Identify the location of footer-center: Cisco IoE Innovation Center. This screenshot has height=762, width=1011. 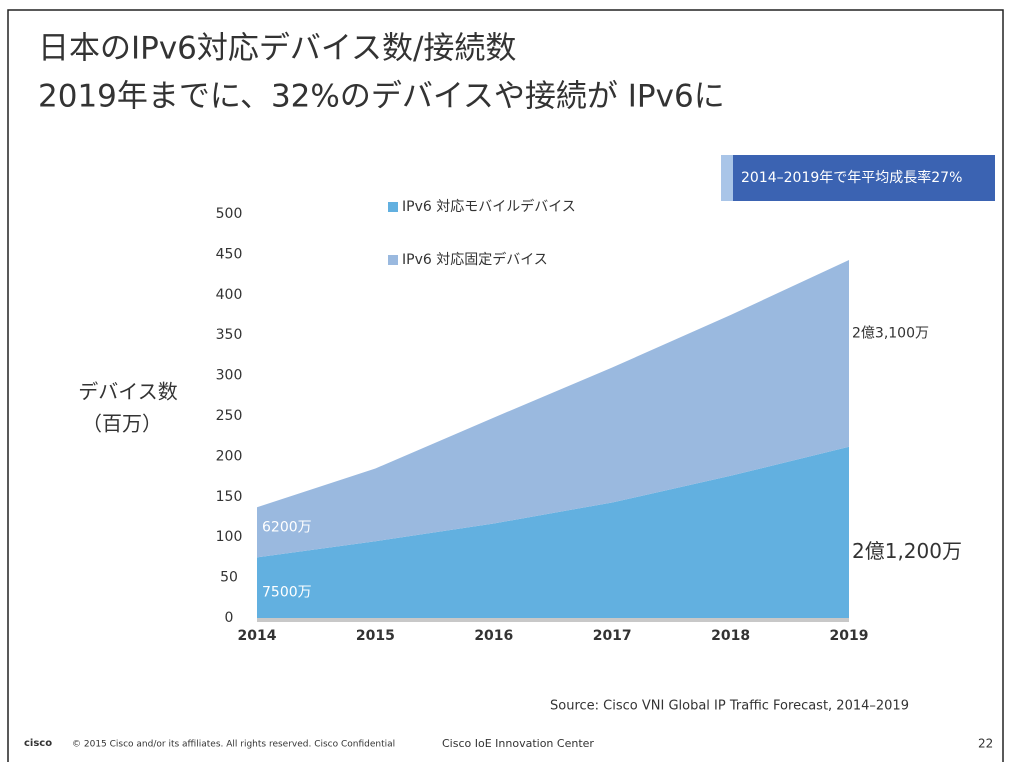
(518, 743).